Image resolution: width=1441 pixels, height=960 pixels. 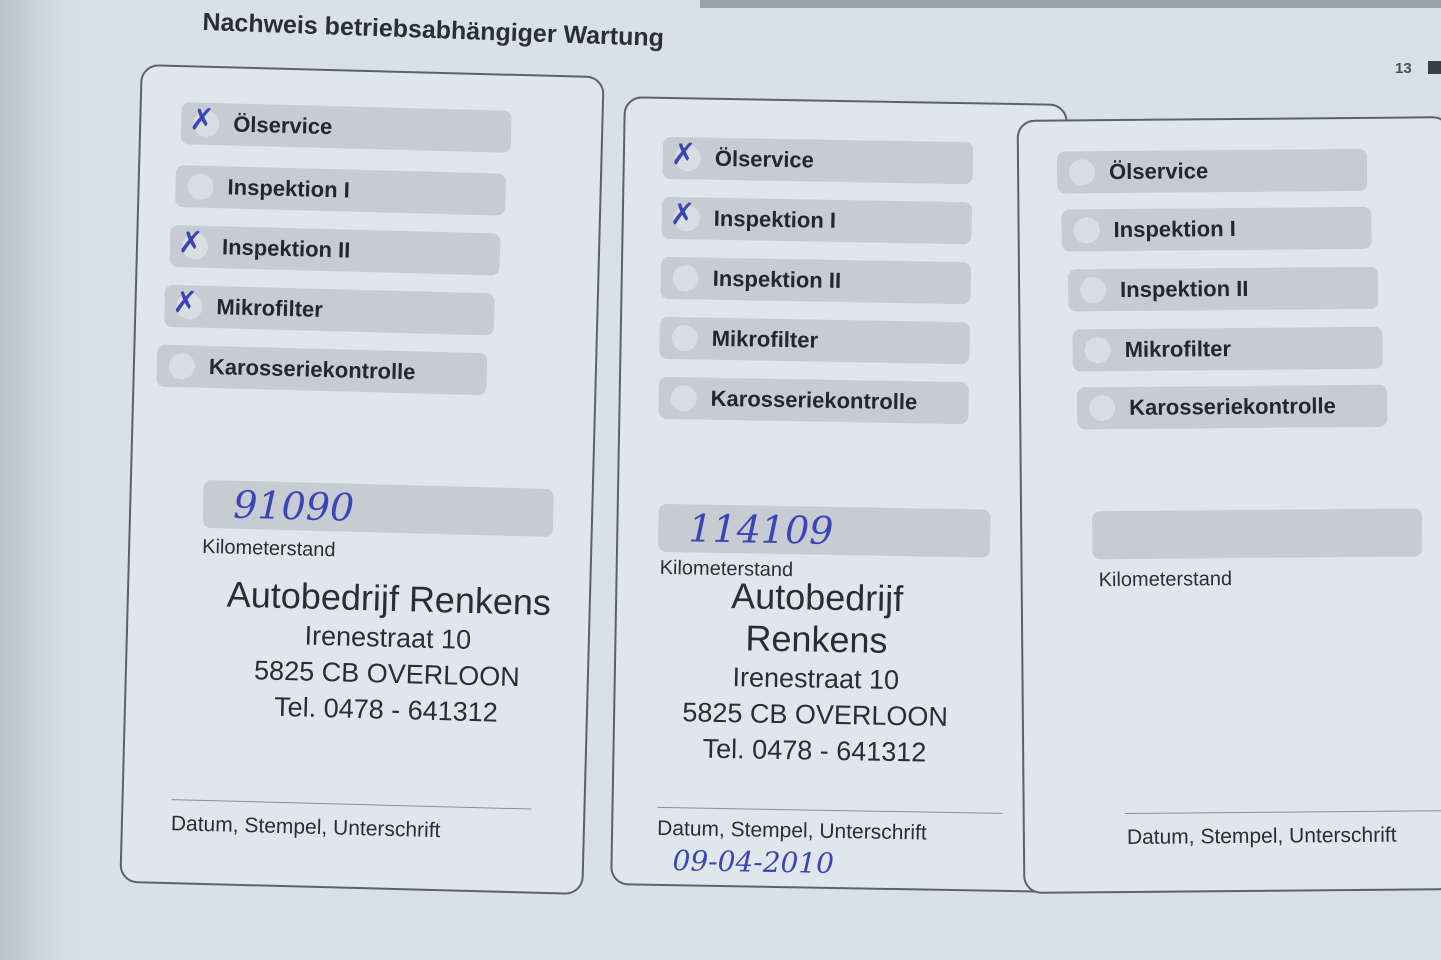 I want to click on background-edge, so click(x=1070, y=4).